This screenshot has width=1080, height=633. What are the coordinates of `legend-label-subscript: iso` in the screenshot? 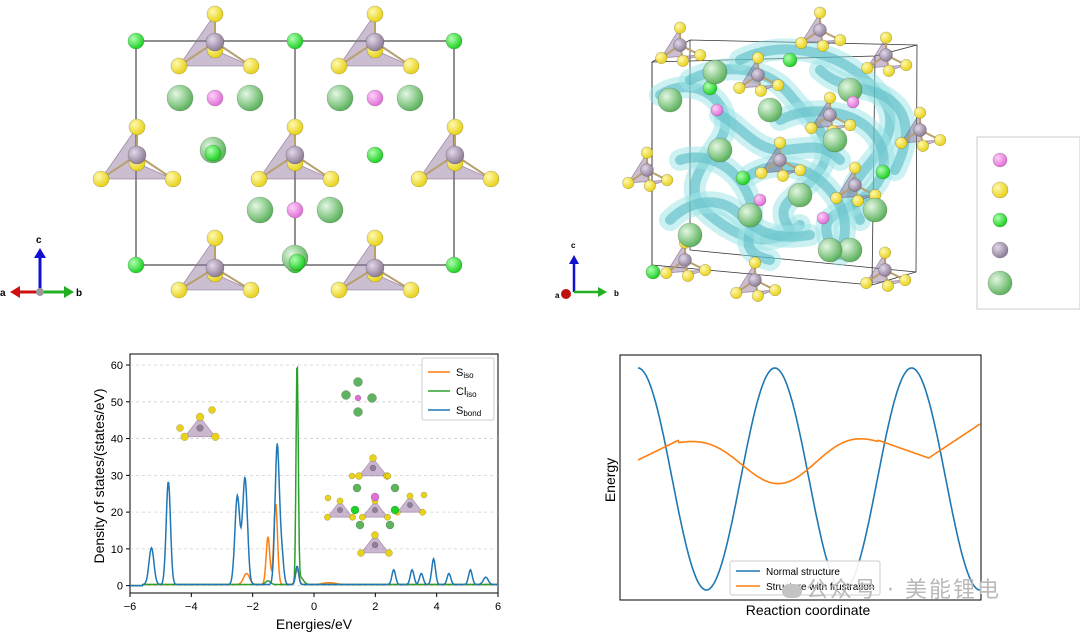 It's located at (468, 375).